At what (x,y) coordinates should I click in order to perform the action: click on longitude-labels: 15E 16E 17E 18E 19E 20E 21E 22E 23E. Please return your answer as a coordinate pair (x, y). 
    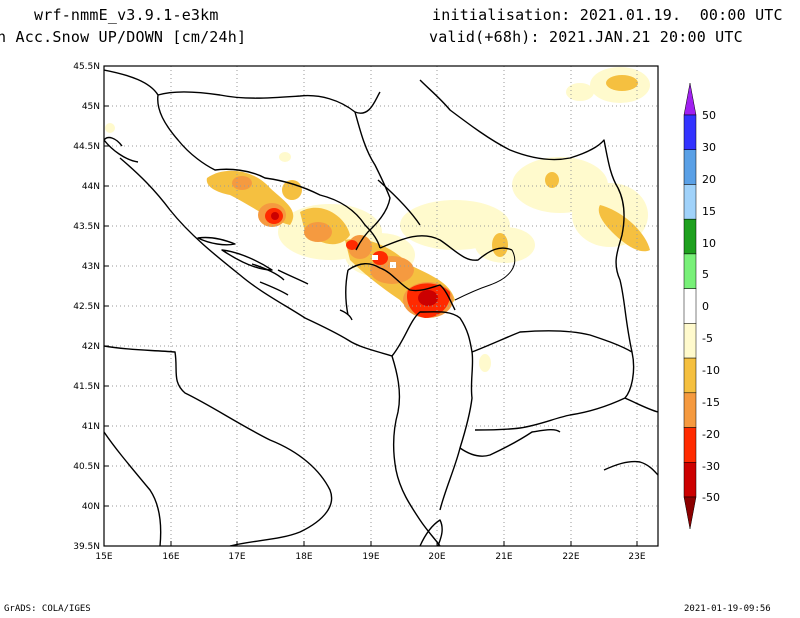
    Looking at the image, I should click on (370, 557).